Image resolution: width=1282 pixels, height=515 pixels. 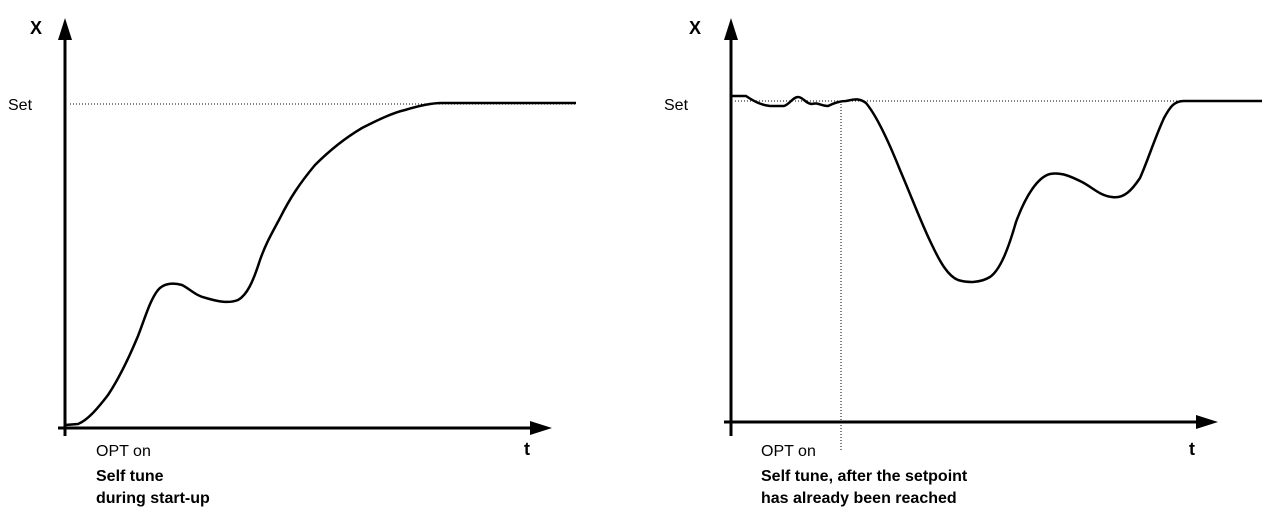 What do you see at coordinates (130, 476) in the screenshot?
I see `caption-line-1: Self tune` at bounding box center [130, 476].